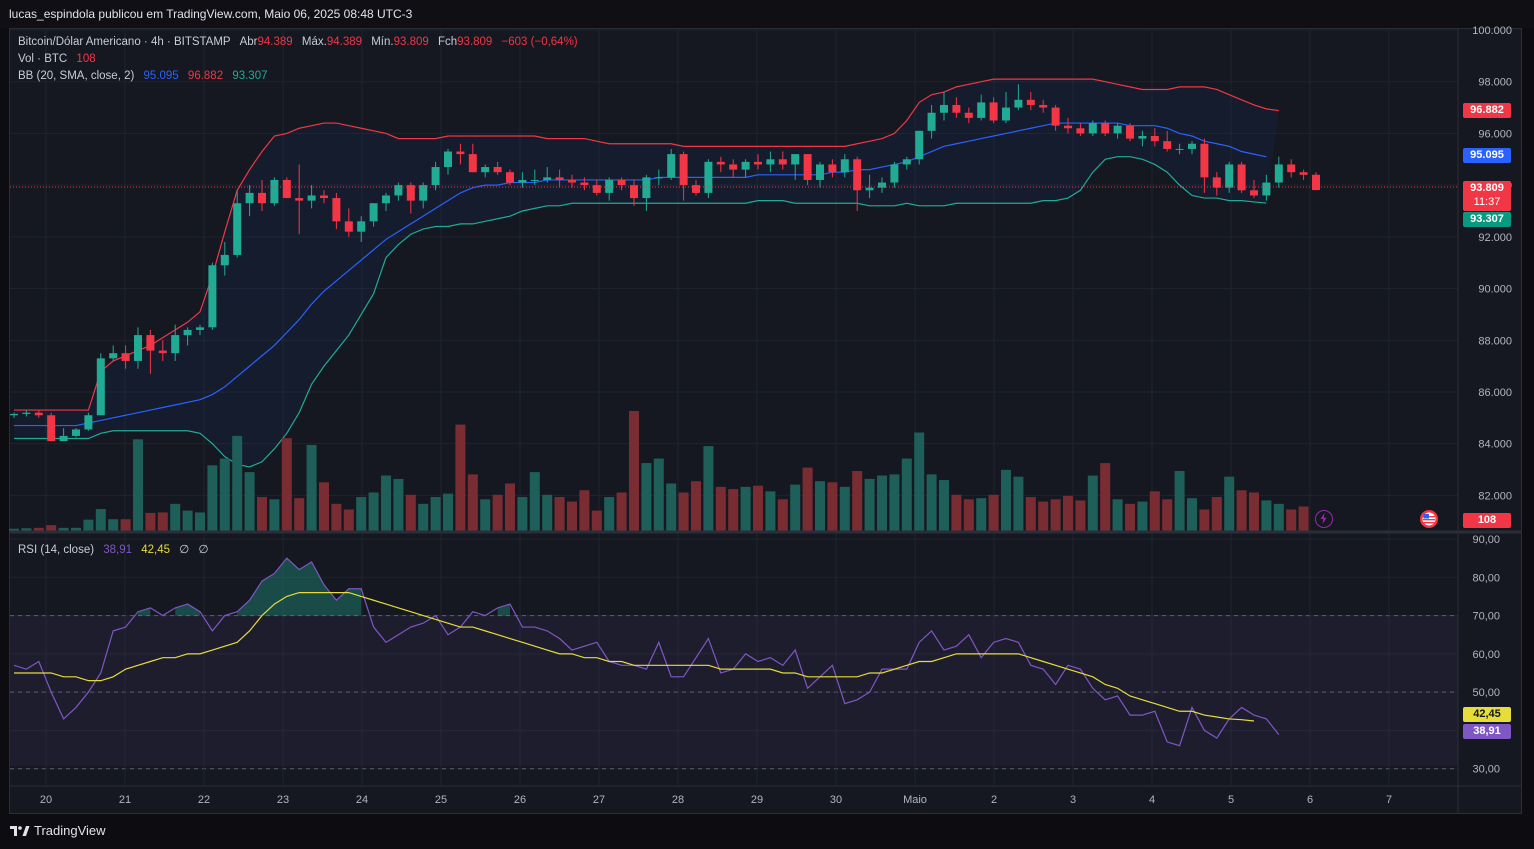  What do you see at coordinates (113, 549) in the screenshot?
I see `rsi-legend: RSI (14, close) 38,91 42,45 ∅ ∅` at bounding box center [113, 549].